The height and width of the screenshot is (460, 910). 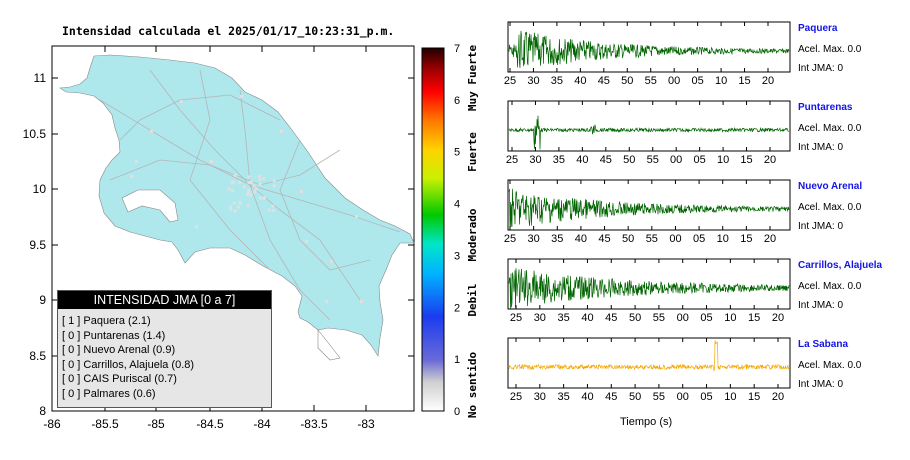 What do you see at coordinates (472, 78) in the screenshot?
I see `scale-category-label: Muy Fuerte` at bounding box center [472, 78].